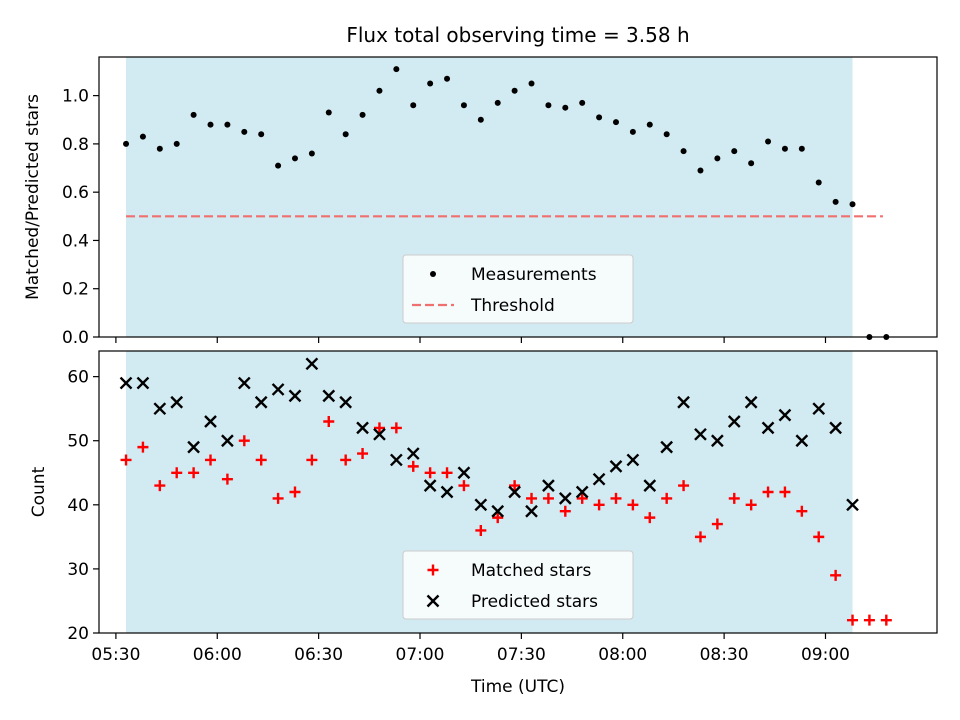  What do you see at coordinates (420, 655) in the screenshot?
I see `x-tick-label: 07:00` at bounding box center [420, 655].